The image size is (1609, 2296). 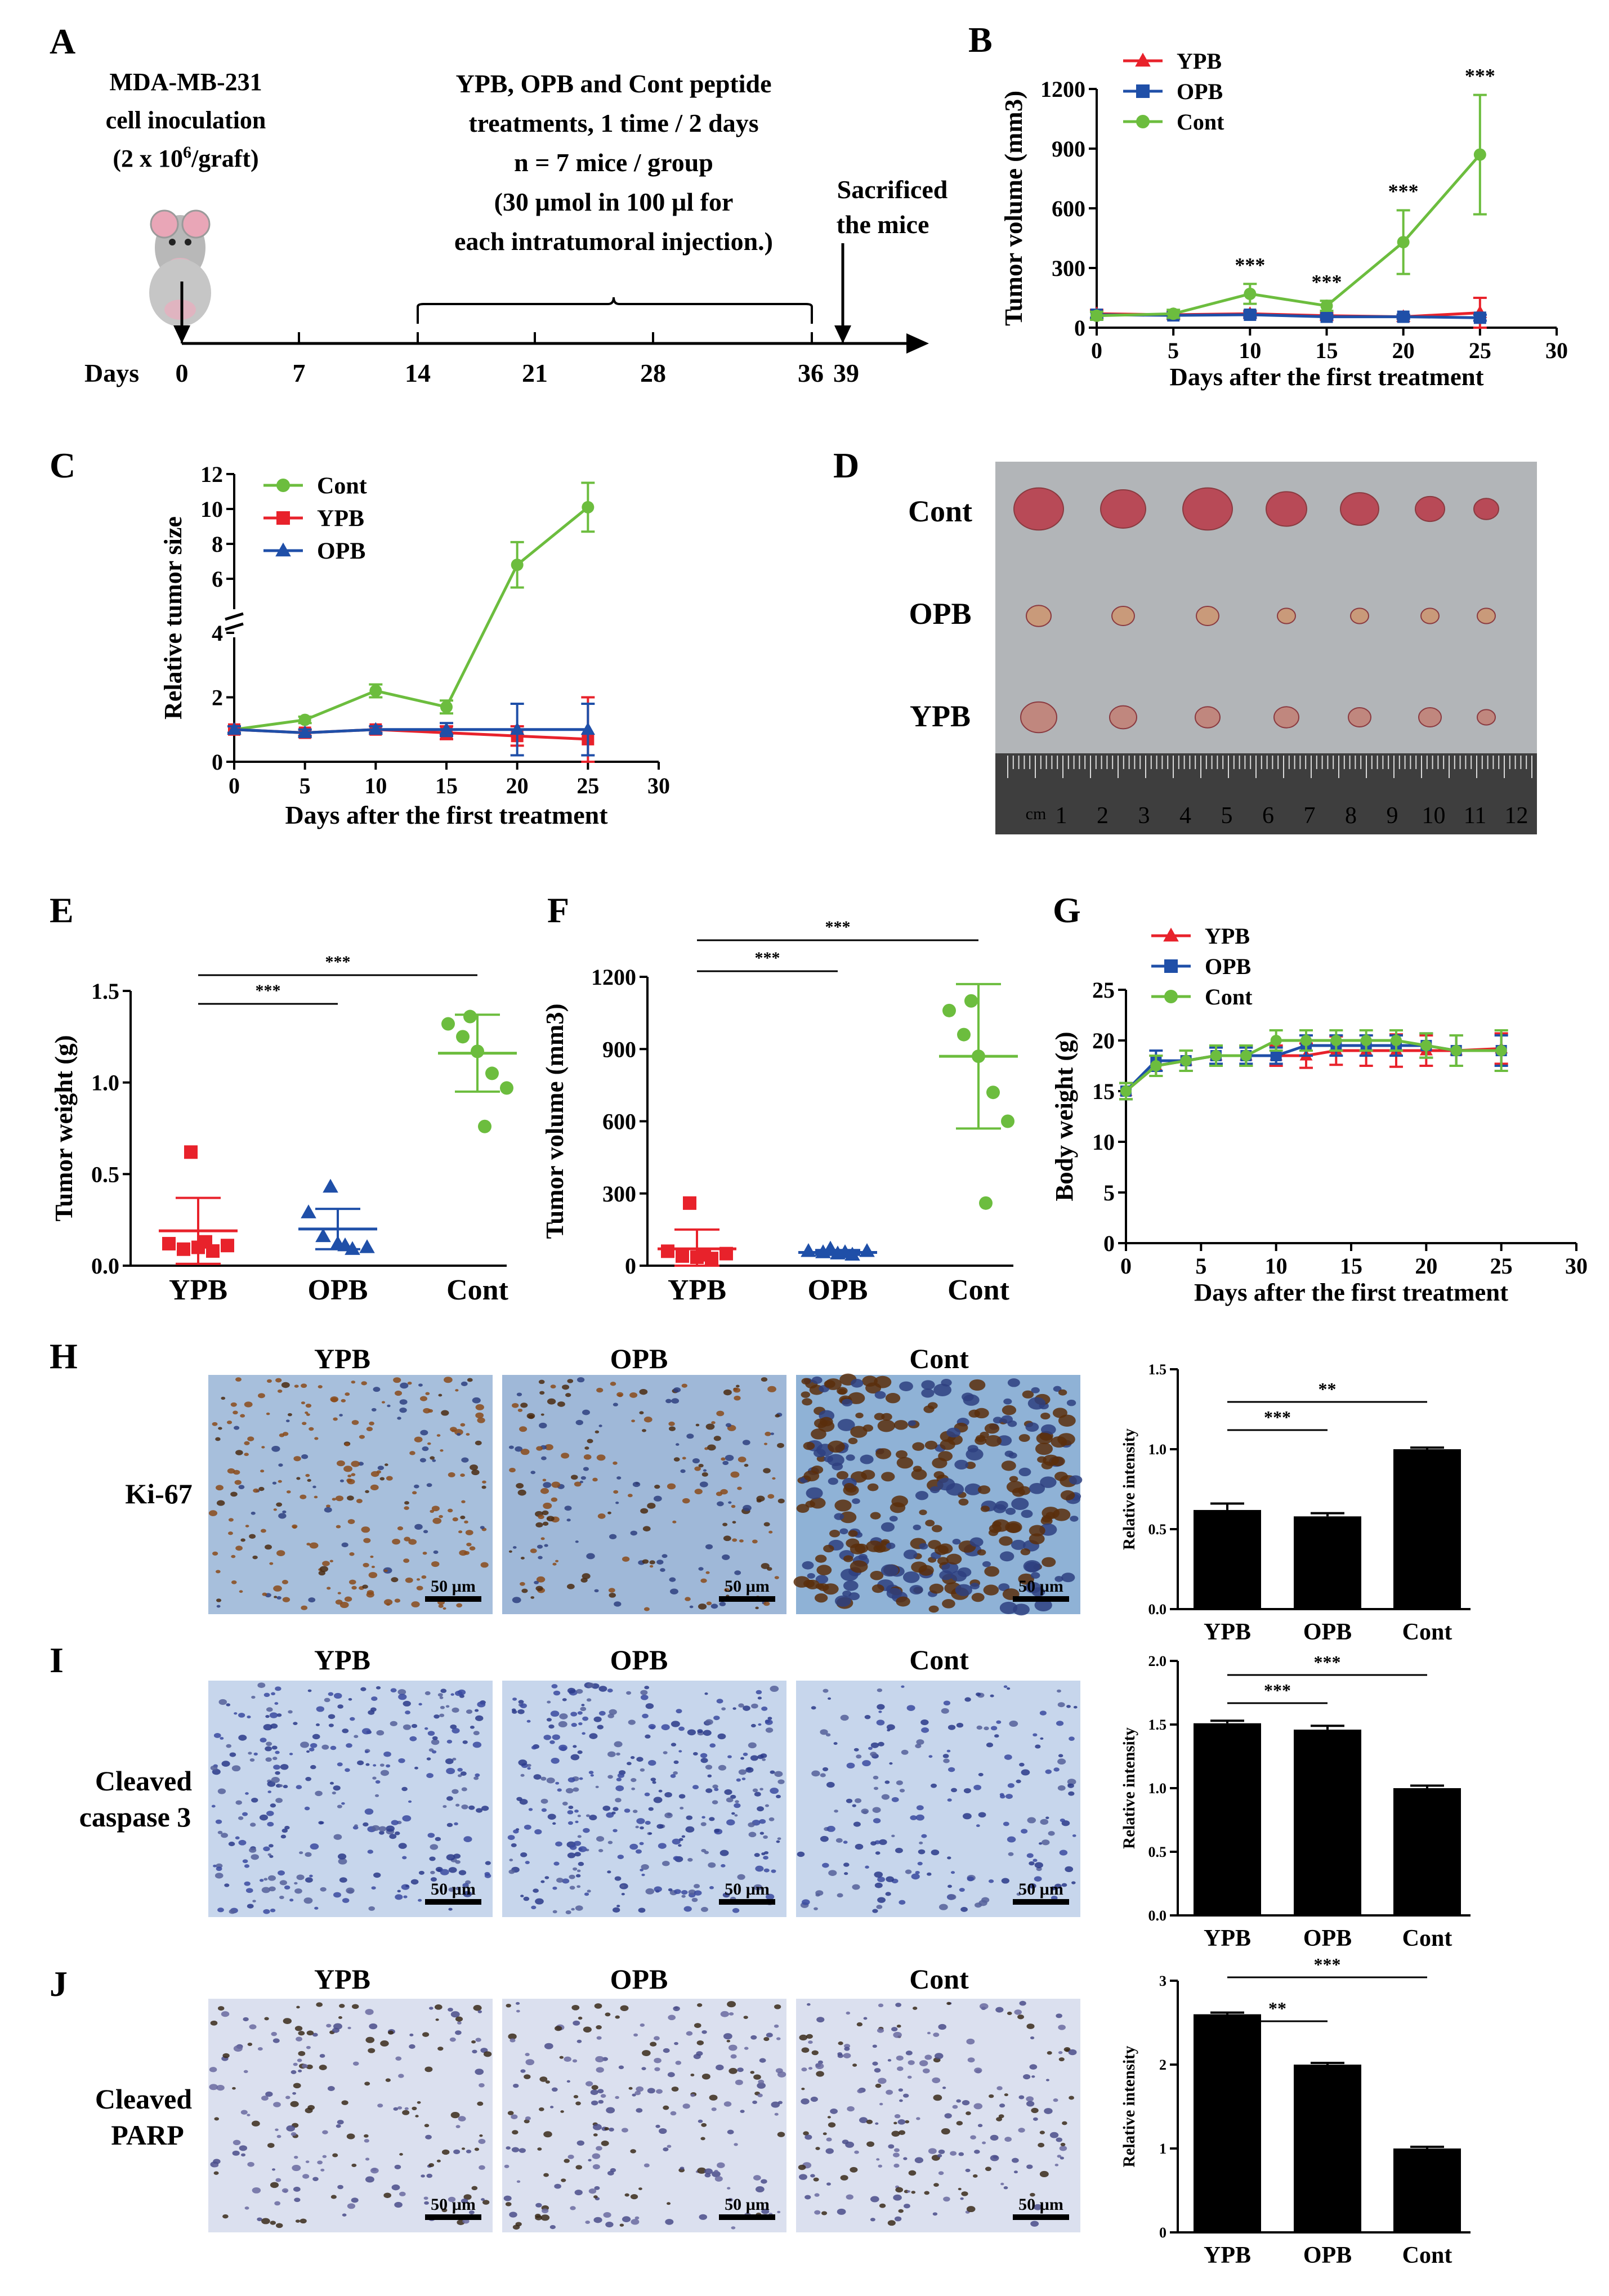 I want to click on y-axis-label: Relative intensity, so click(x=1129, y=1788).